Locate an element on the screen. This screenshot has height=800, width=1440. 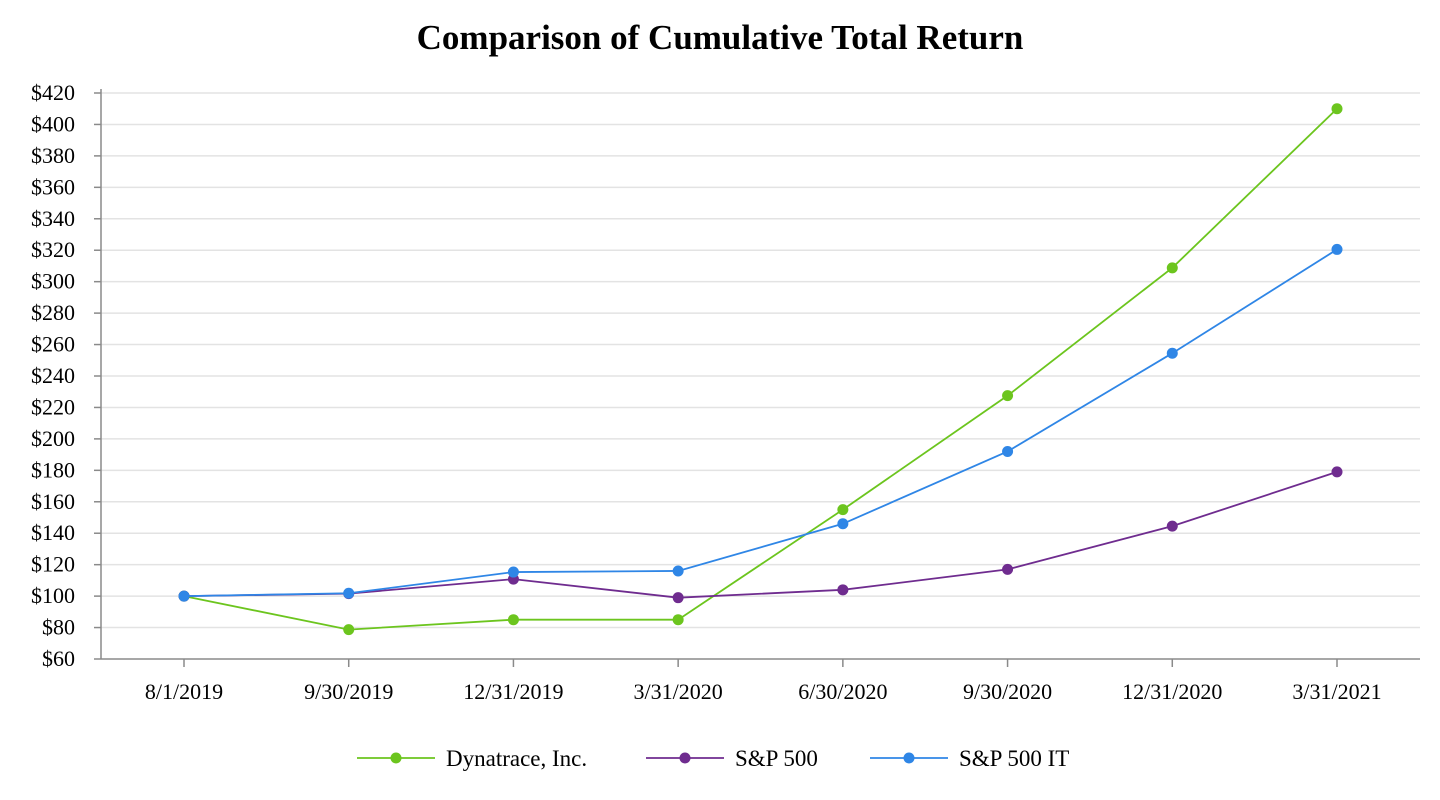
y-tick-label: $340 is located at coordinates (53, 218).